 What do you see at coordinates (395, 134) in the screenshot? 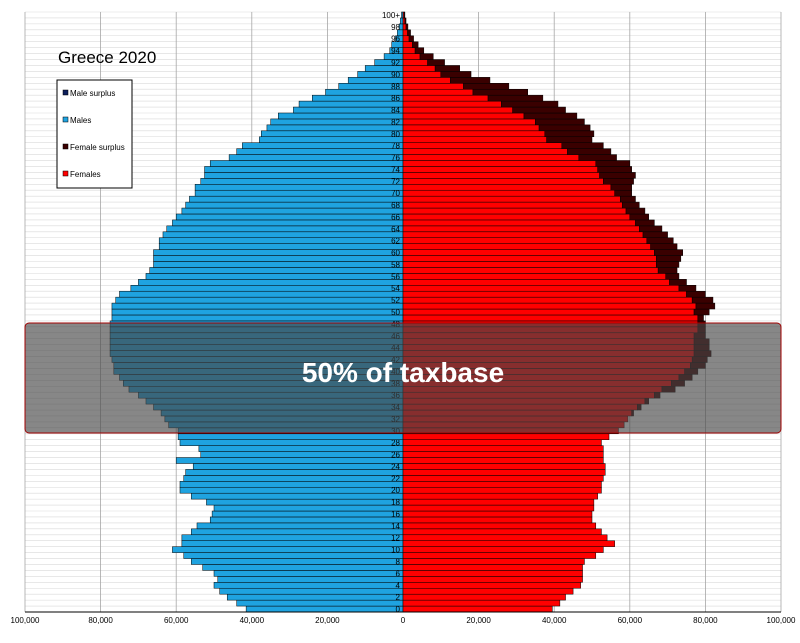
I see `y-tick-label: 80` at bounding box center [395, 134].